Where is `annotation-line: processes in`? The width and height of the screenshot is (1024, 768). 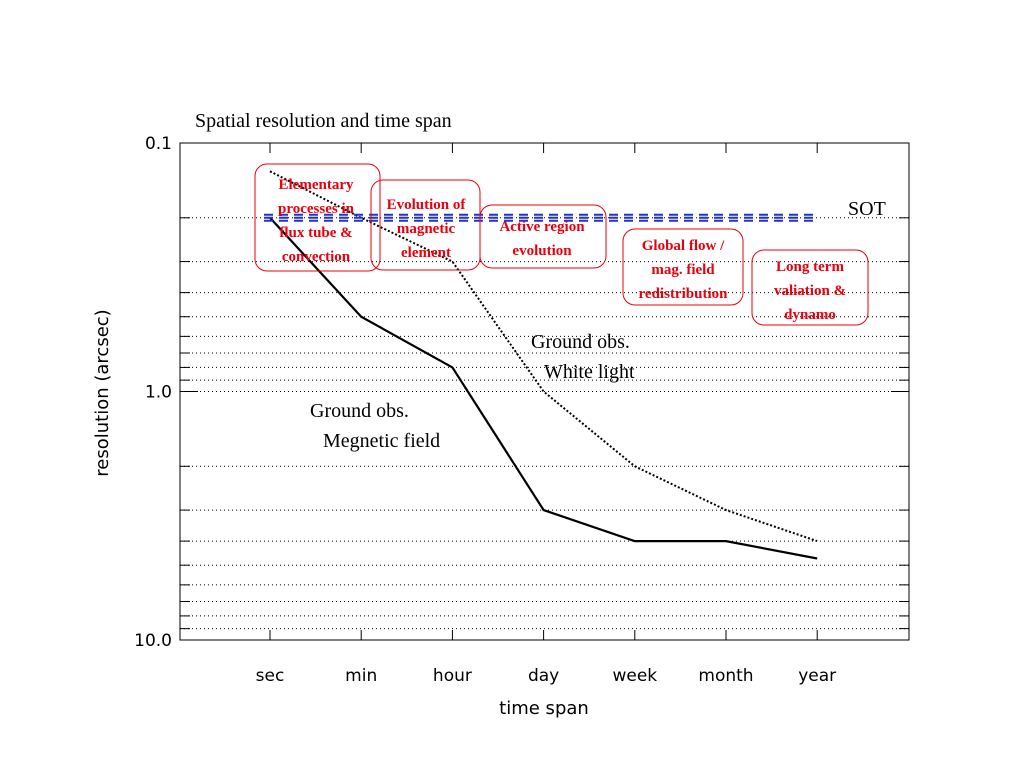
annotation-line: processes in is located at coordinates (316, 209).